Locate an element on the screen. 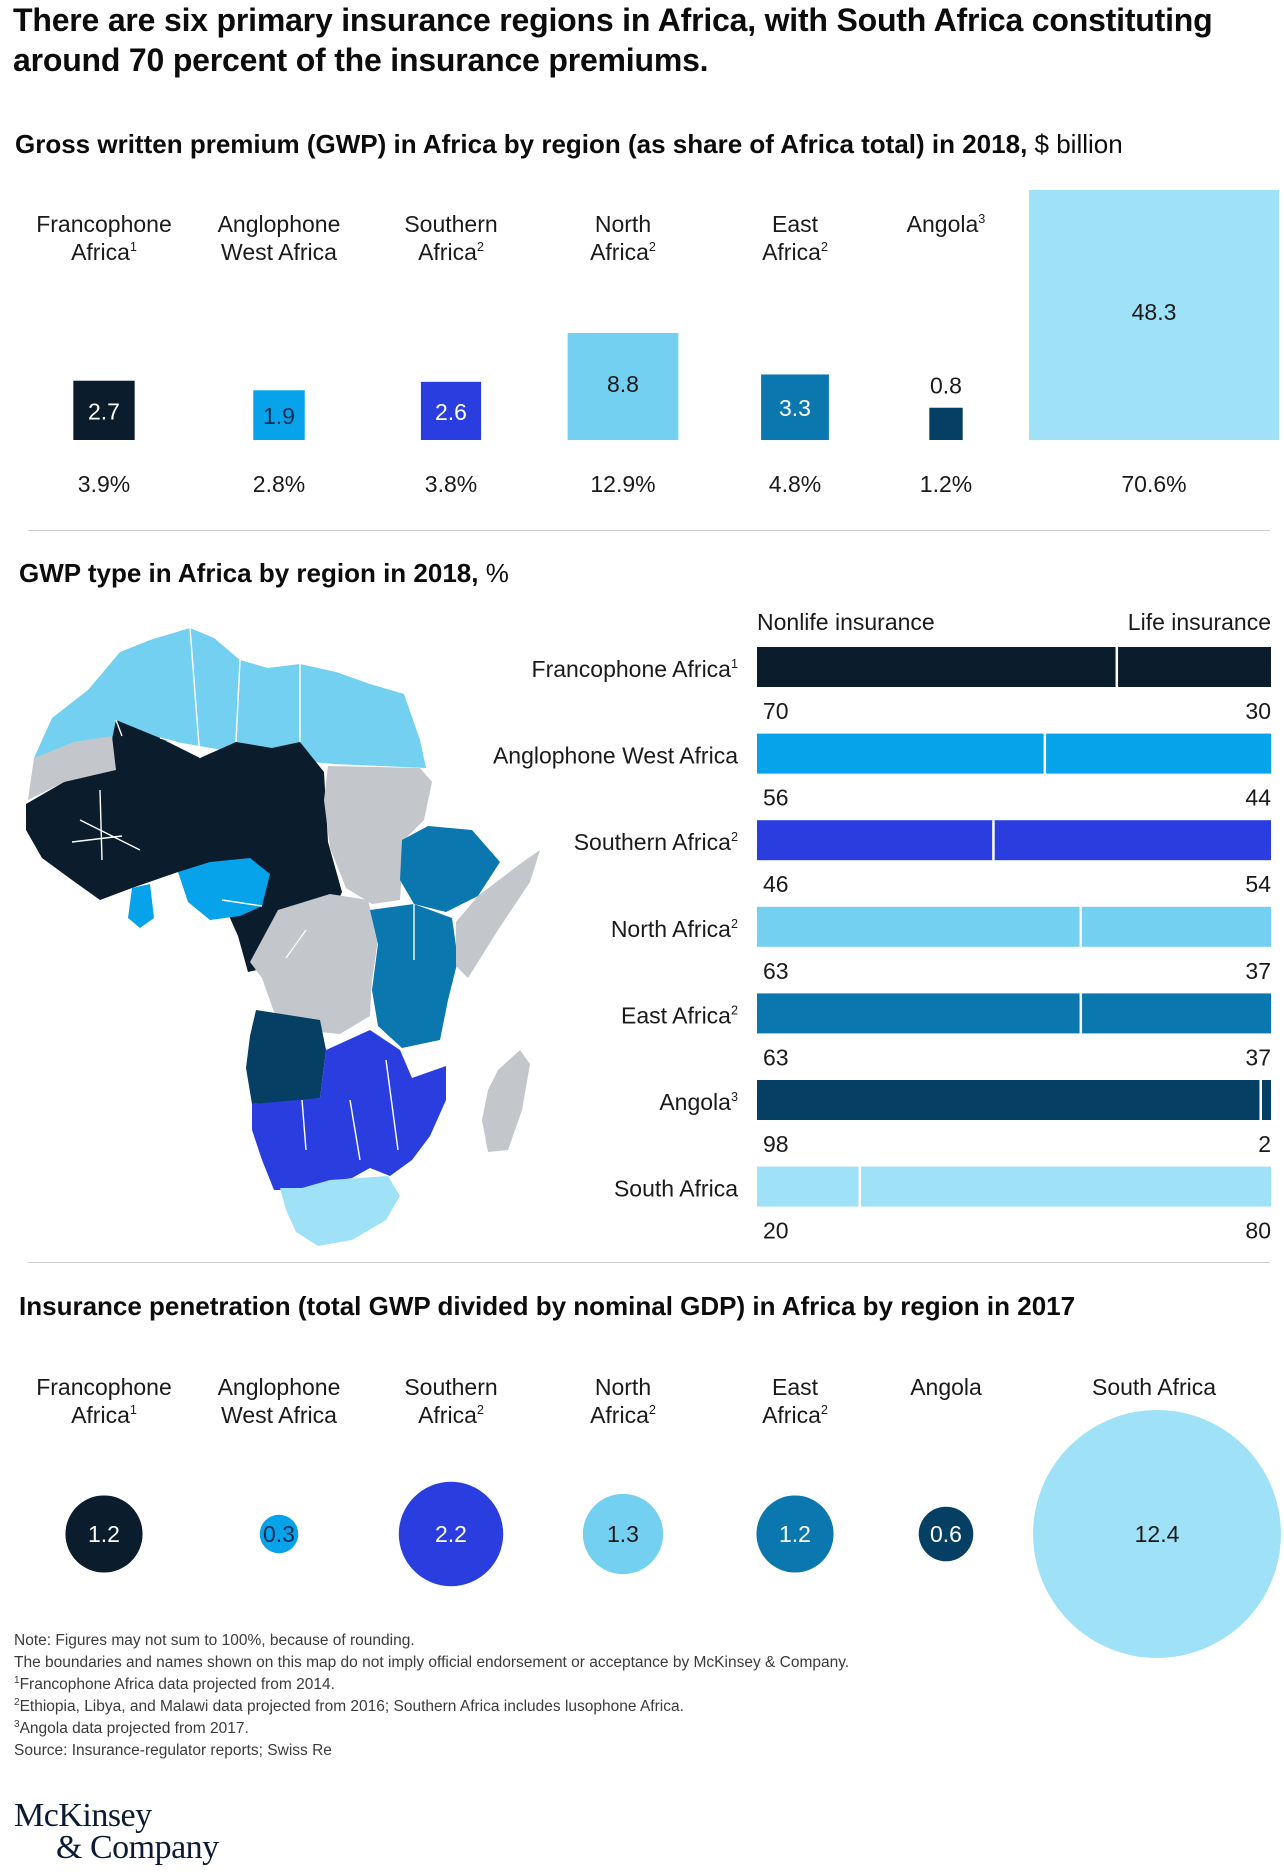 The width and height of the screenshot is (1284, 1874). penetration-category-label: North is located at coordinates (623, 1387).